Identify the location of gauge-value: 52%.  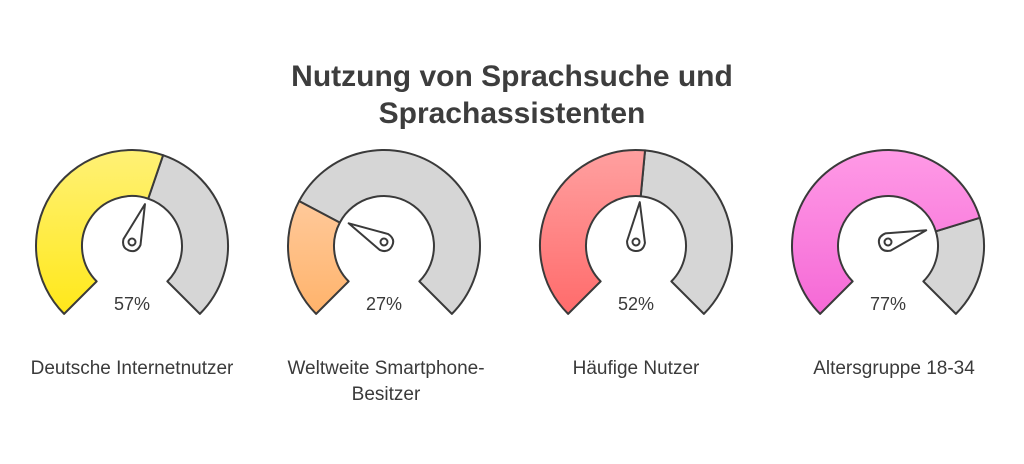
(636, 304).